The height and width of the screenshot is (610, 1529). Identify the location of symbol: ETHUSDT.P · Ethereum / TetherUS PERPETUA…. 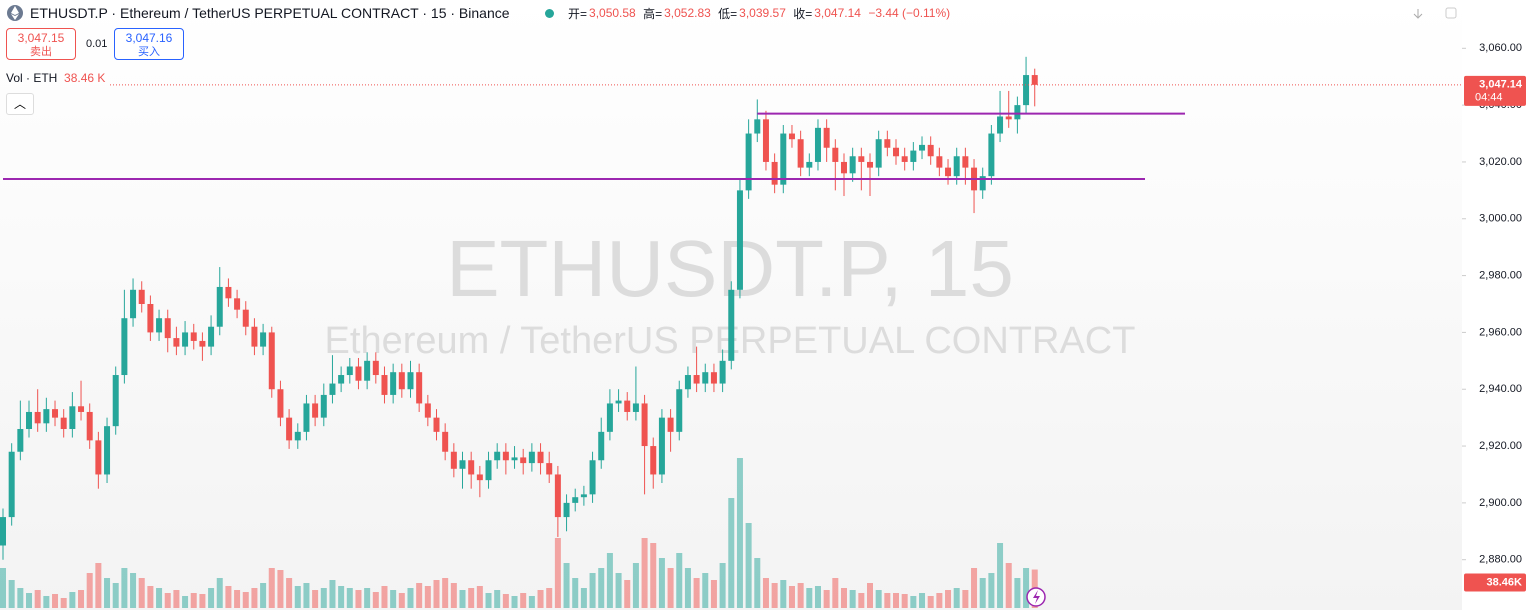
(270, 13).